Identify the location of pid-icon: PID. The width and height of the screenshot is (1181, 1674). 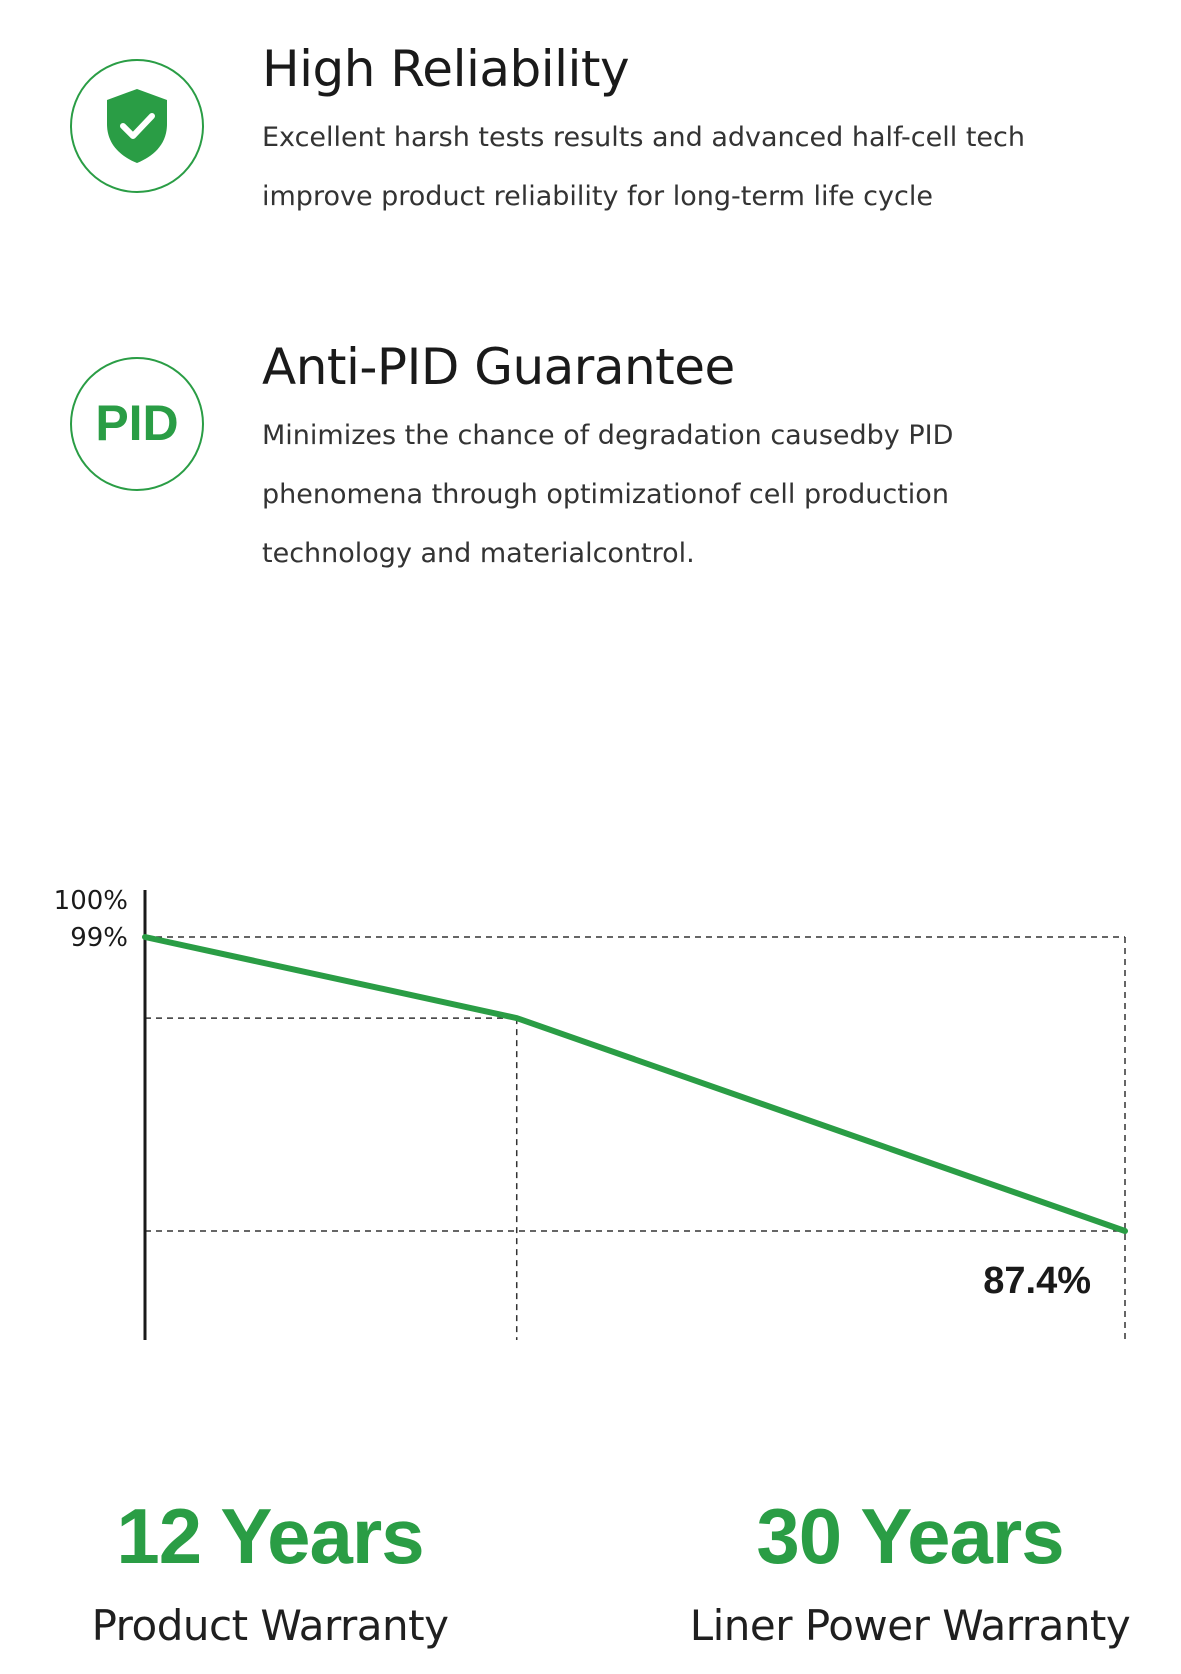
(137, 424).